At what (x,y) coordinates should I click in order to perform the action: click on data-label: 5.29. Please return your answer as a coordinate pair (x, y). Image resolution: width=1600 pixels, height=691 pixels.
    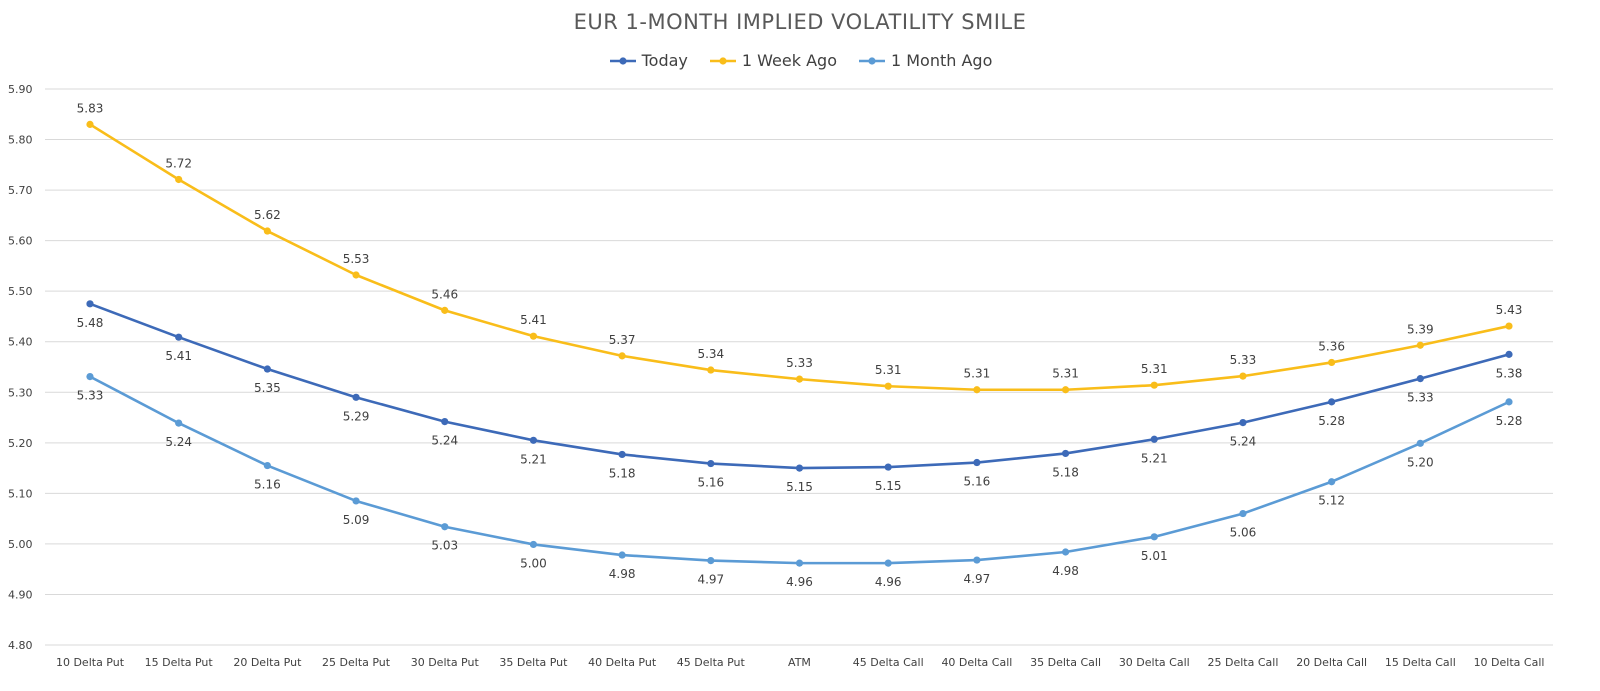
    Looking at the image, I should click on (356, 416).